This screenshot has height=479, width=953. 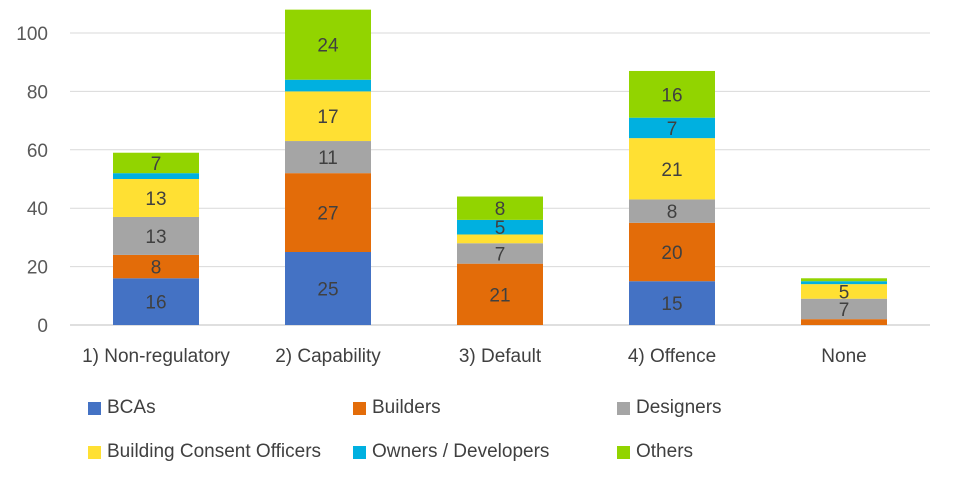 I want to click on data-label: 24, so click(x=328, y=46).